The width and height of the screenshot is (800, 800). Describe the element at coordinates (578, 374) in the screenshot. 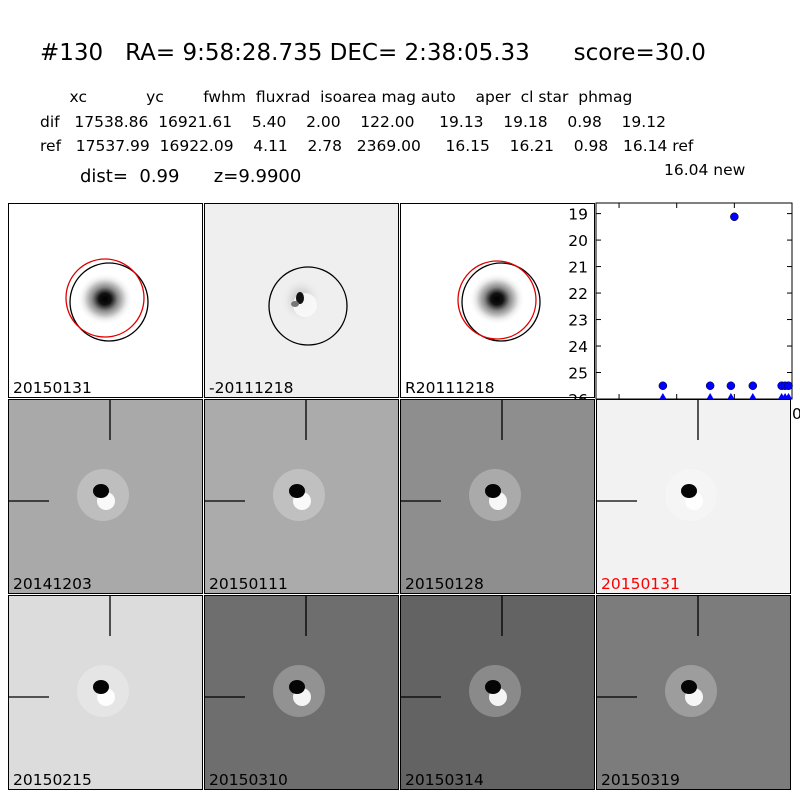

I see `ytick-label: 25` at that location.